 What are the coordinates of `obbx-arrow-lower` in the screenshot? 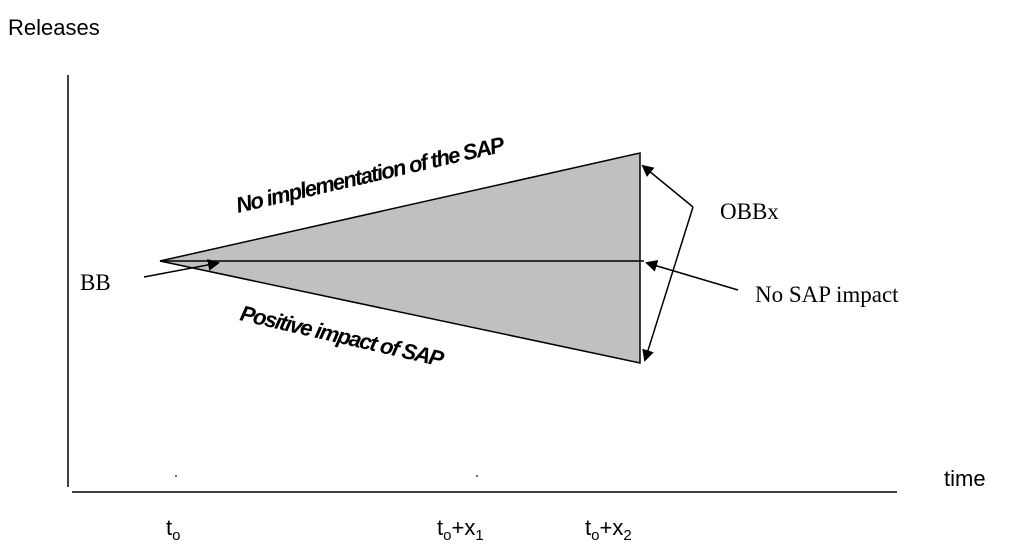 It's located at (668, 284).